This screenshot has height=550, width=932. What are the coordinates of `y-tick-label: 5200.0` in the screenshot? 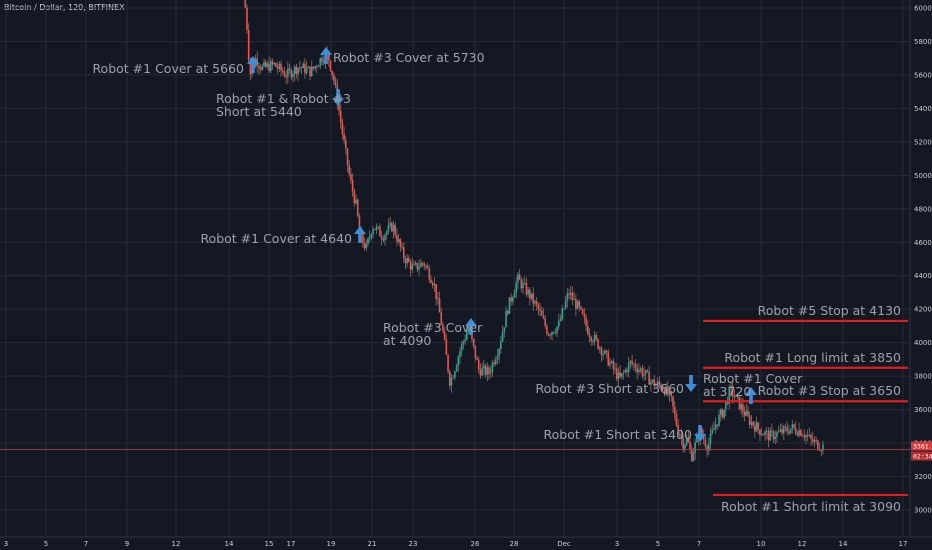 It's located at (923, 142).